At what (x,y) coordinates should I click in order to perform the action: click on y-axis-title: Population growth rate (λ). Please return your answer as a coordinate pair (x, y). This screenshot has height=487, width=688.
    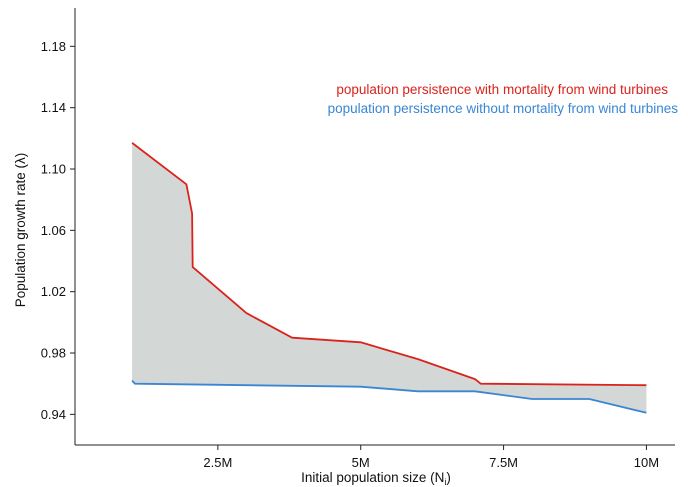
    Looking at the image, I should click on (20, 230).